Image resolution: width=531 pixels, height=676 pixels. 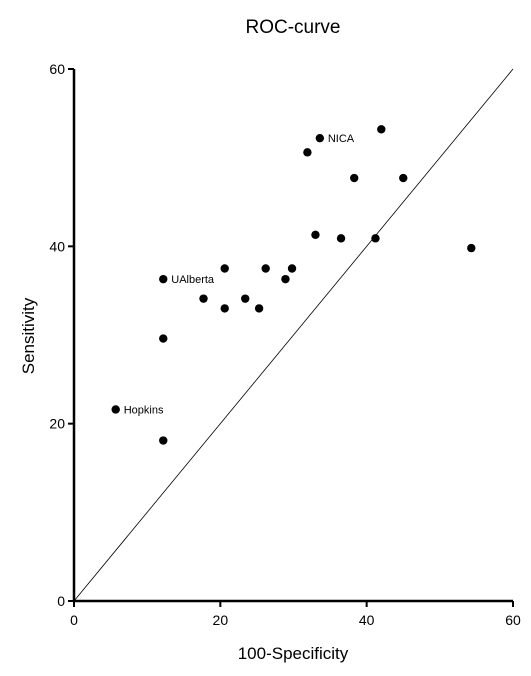 What do you see at coordinates (144, 410) in the screenshot?
I see `point-label-hopkins: Hopkins` at bounding box center [144, 410].